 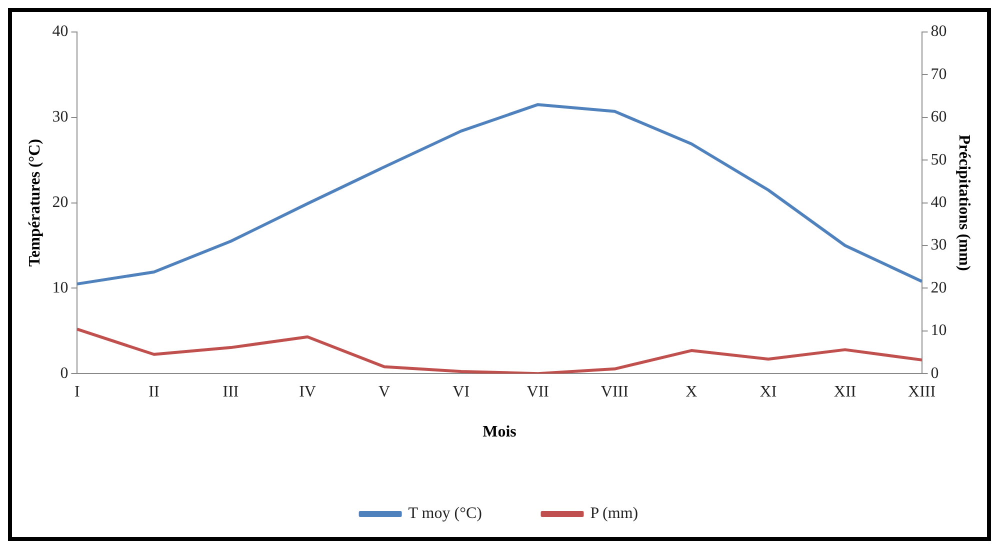 What do you see at coordinates (60, 117) in the screenshot?
I see `y-tick-label: 30` at bounding box center [60, 117].